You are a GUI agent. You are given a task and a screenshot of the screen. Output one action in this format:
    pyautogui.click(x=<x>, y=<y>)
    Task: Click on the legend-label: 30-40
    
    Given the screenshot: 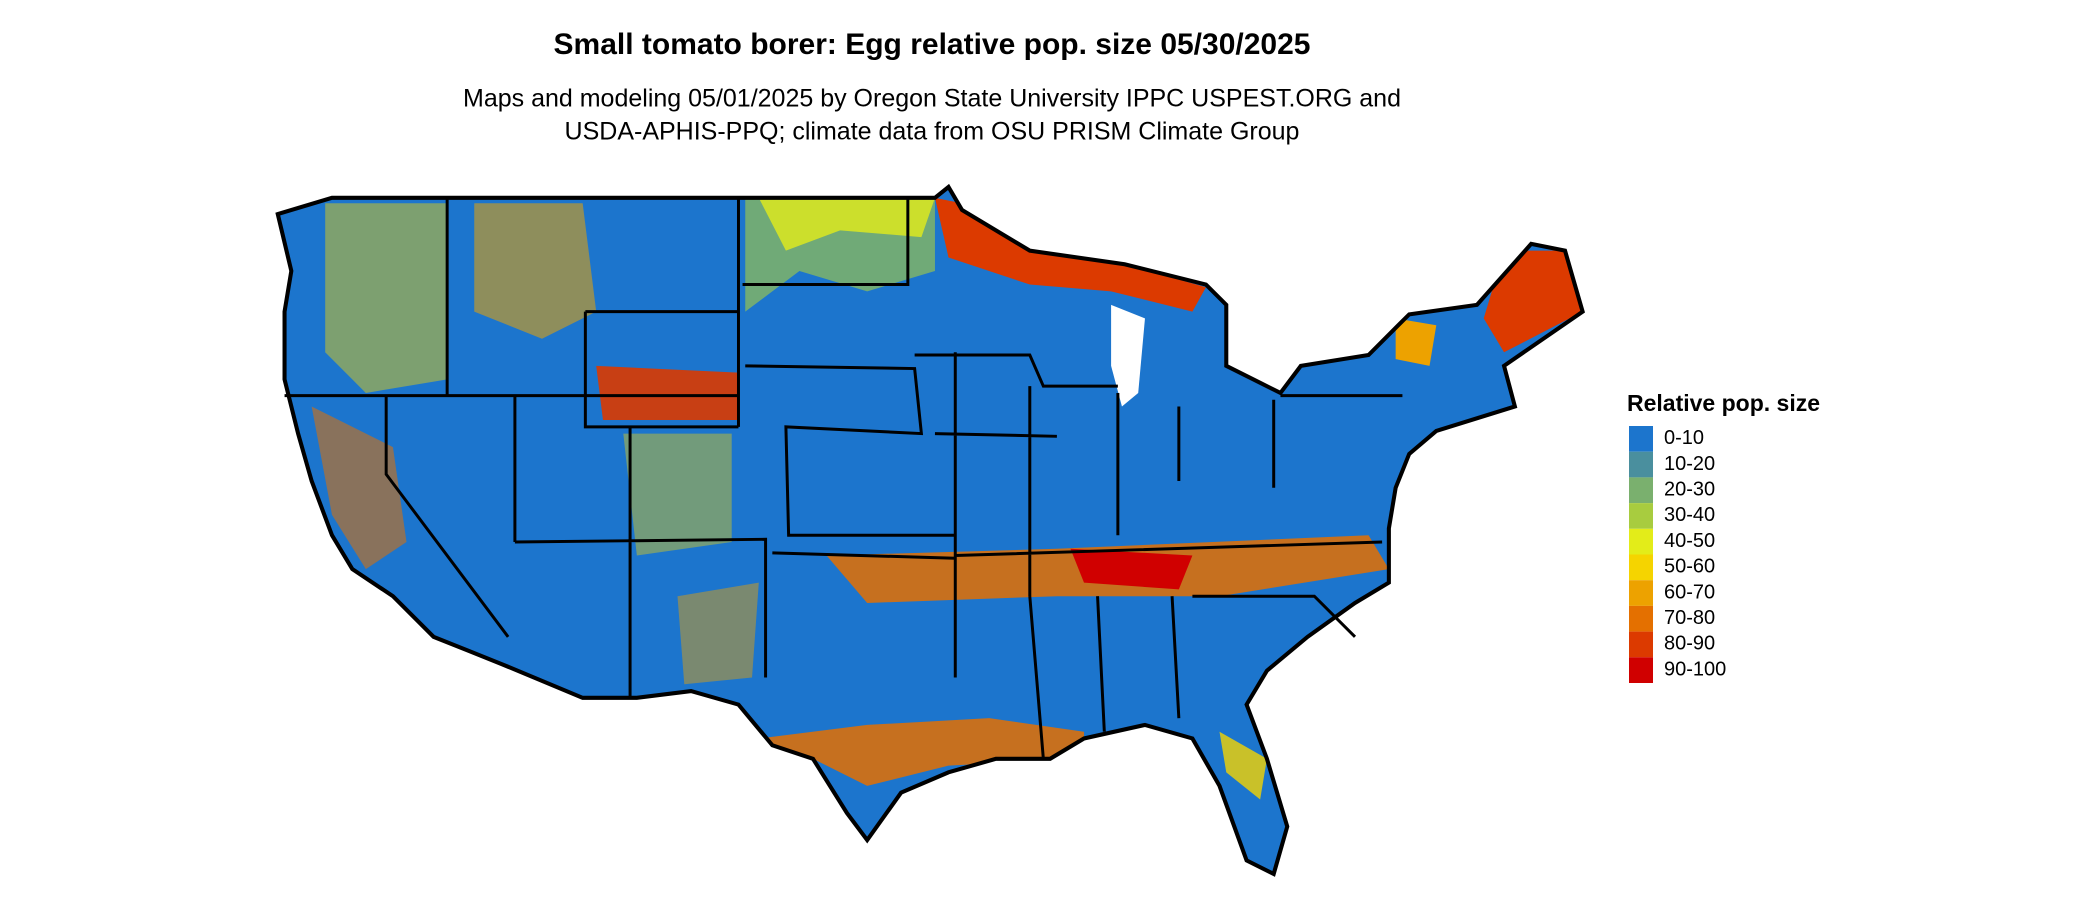 What is the action you would take?
    pyautogui.click(x=1689, y=515)
    